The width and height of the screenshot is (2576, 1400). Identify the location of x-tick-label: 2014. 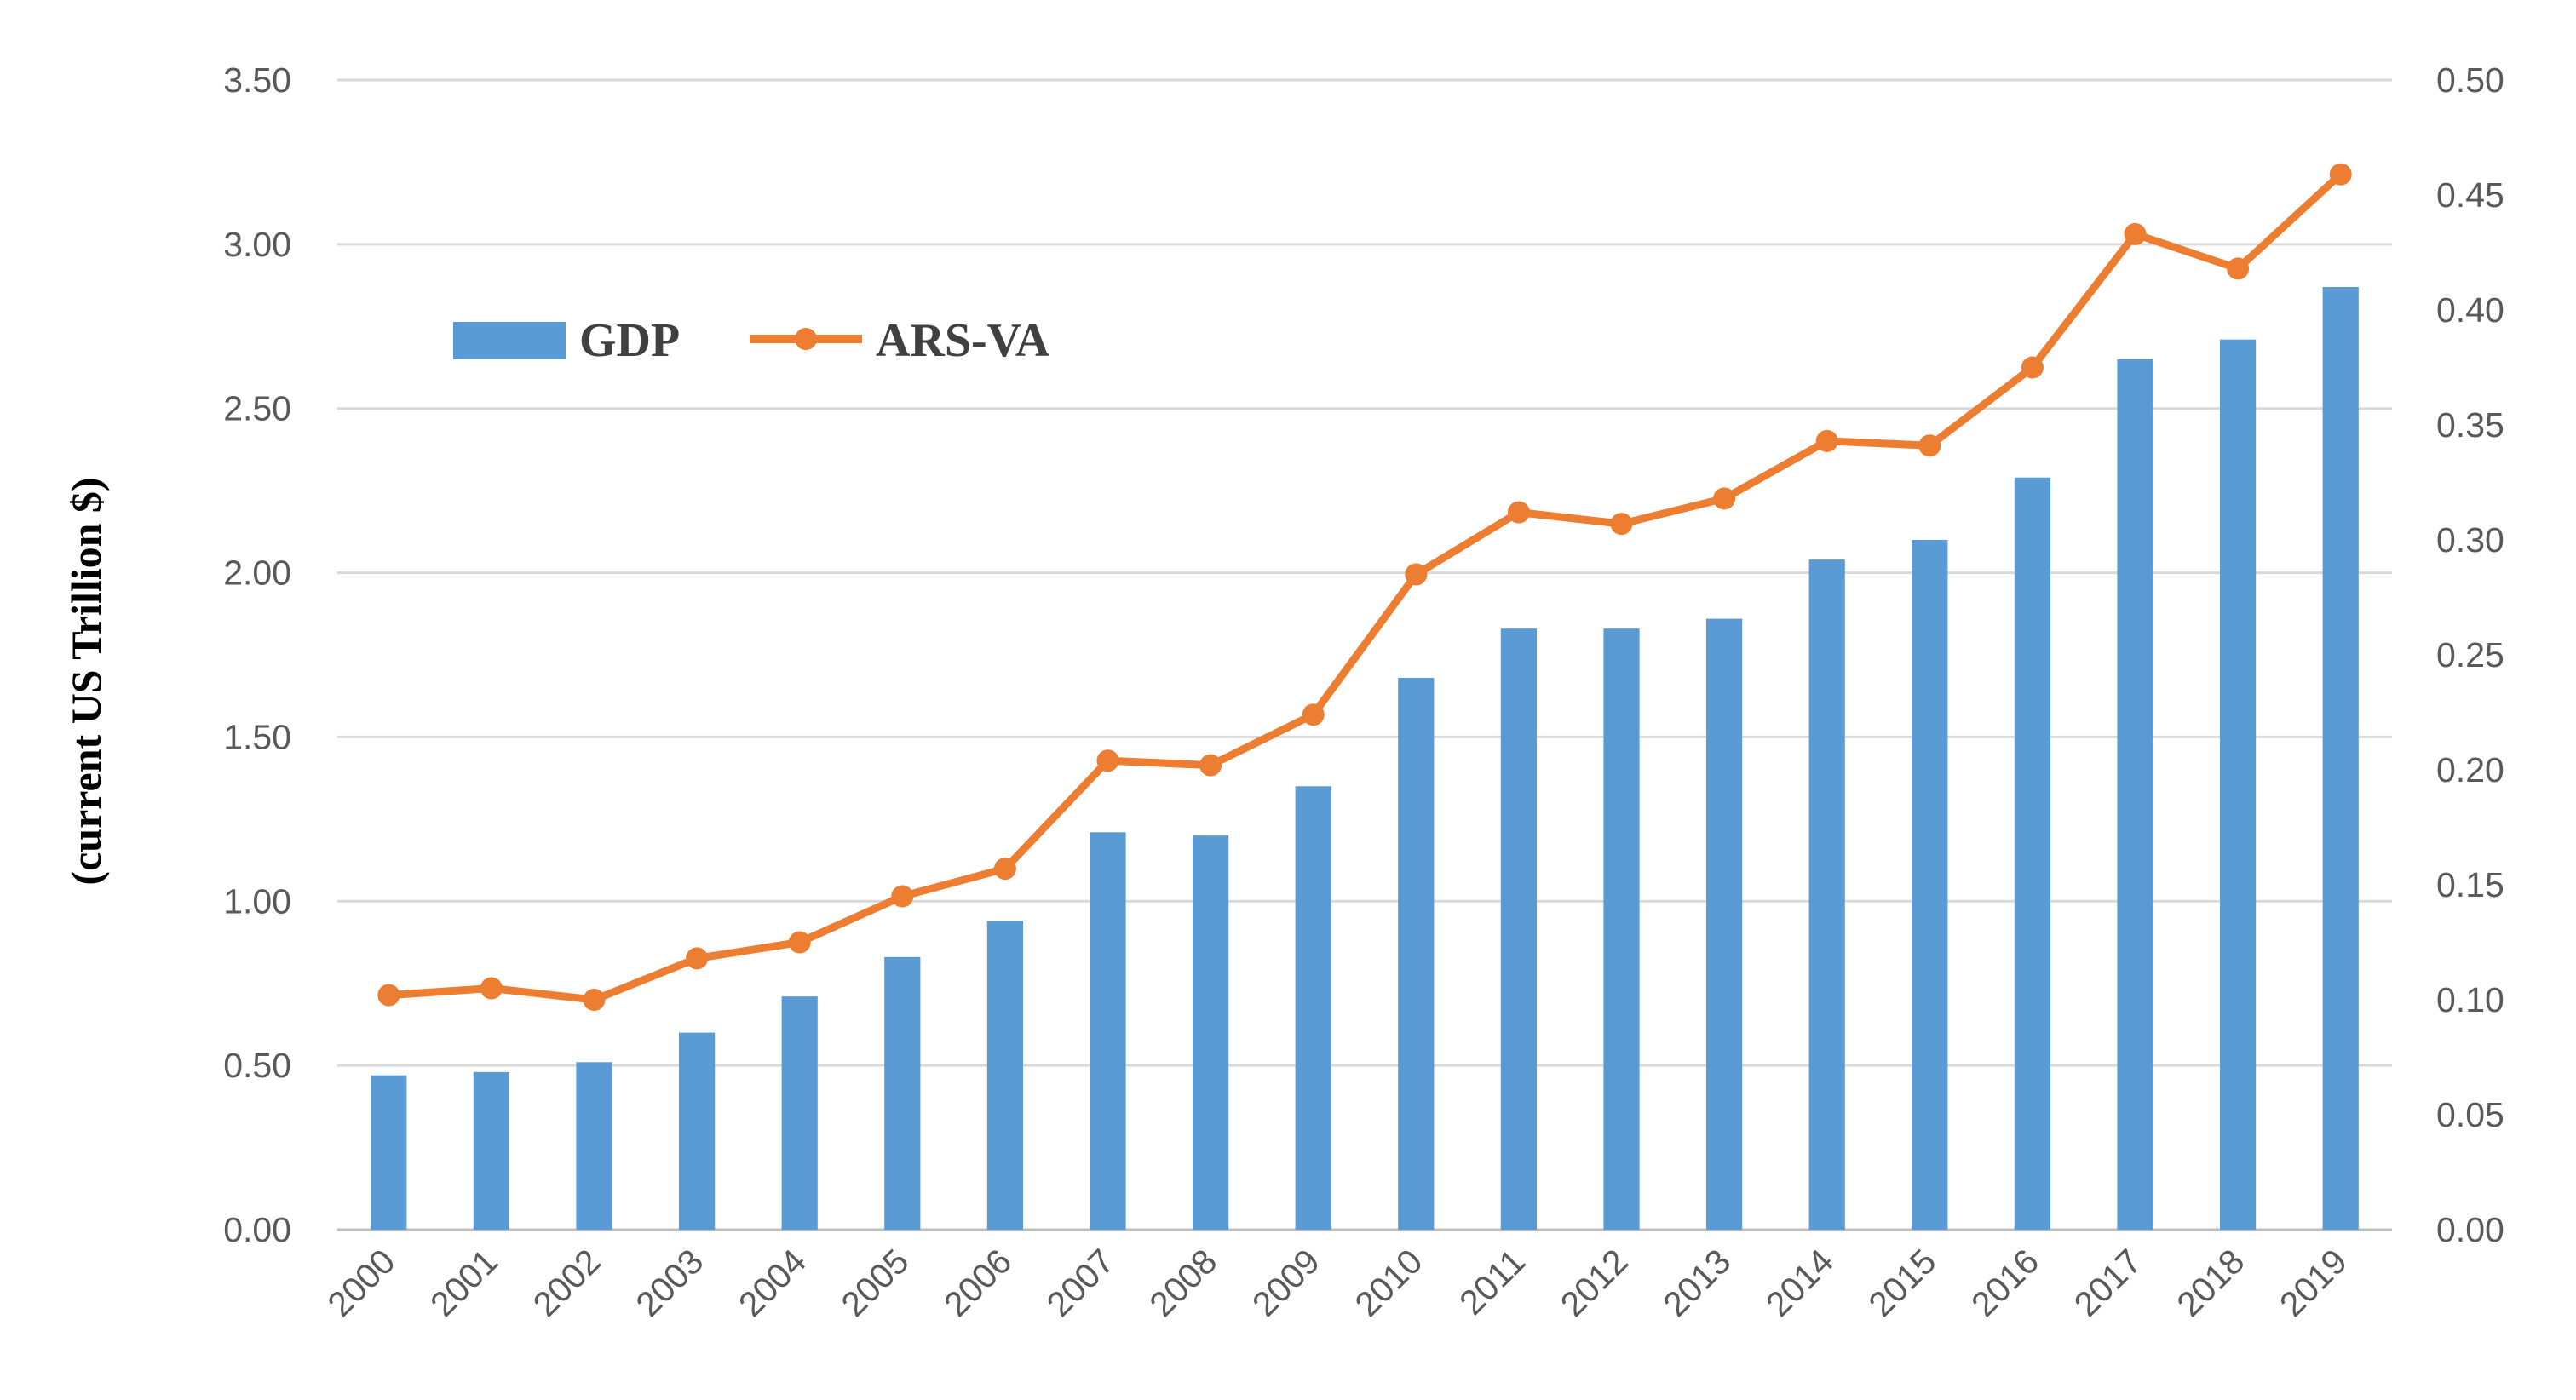
(1799, 1283).